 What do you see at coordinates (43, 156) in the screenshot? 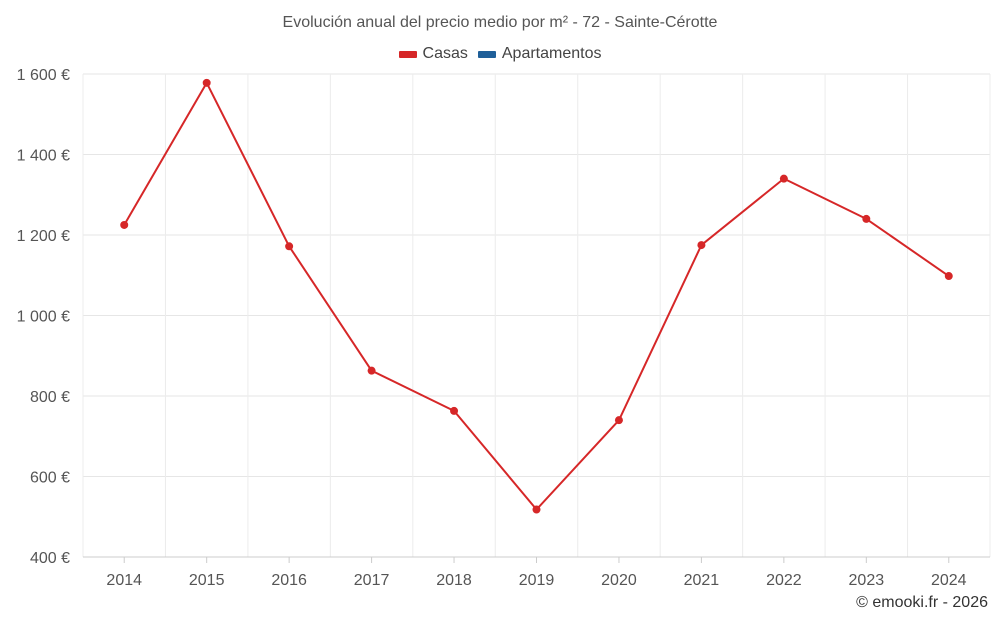
I see `y-tick-label: 1 400 €` at bounding box center [43, 156].